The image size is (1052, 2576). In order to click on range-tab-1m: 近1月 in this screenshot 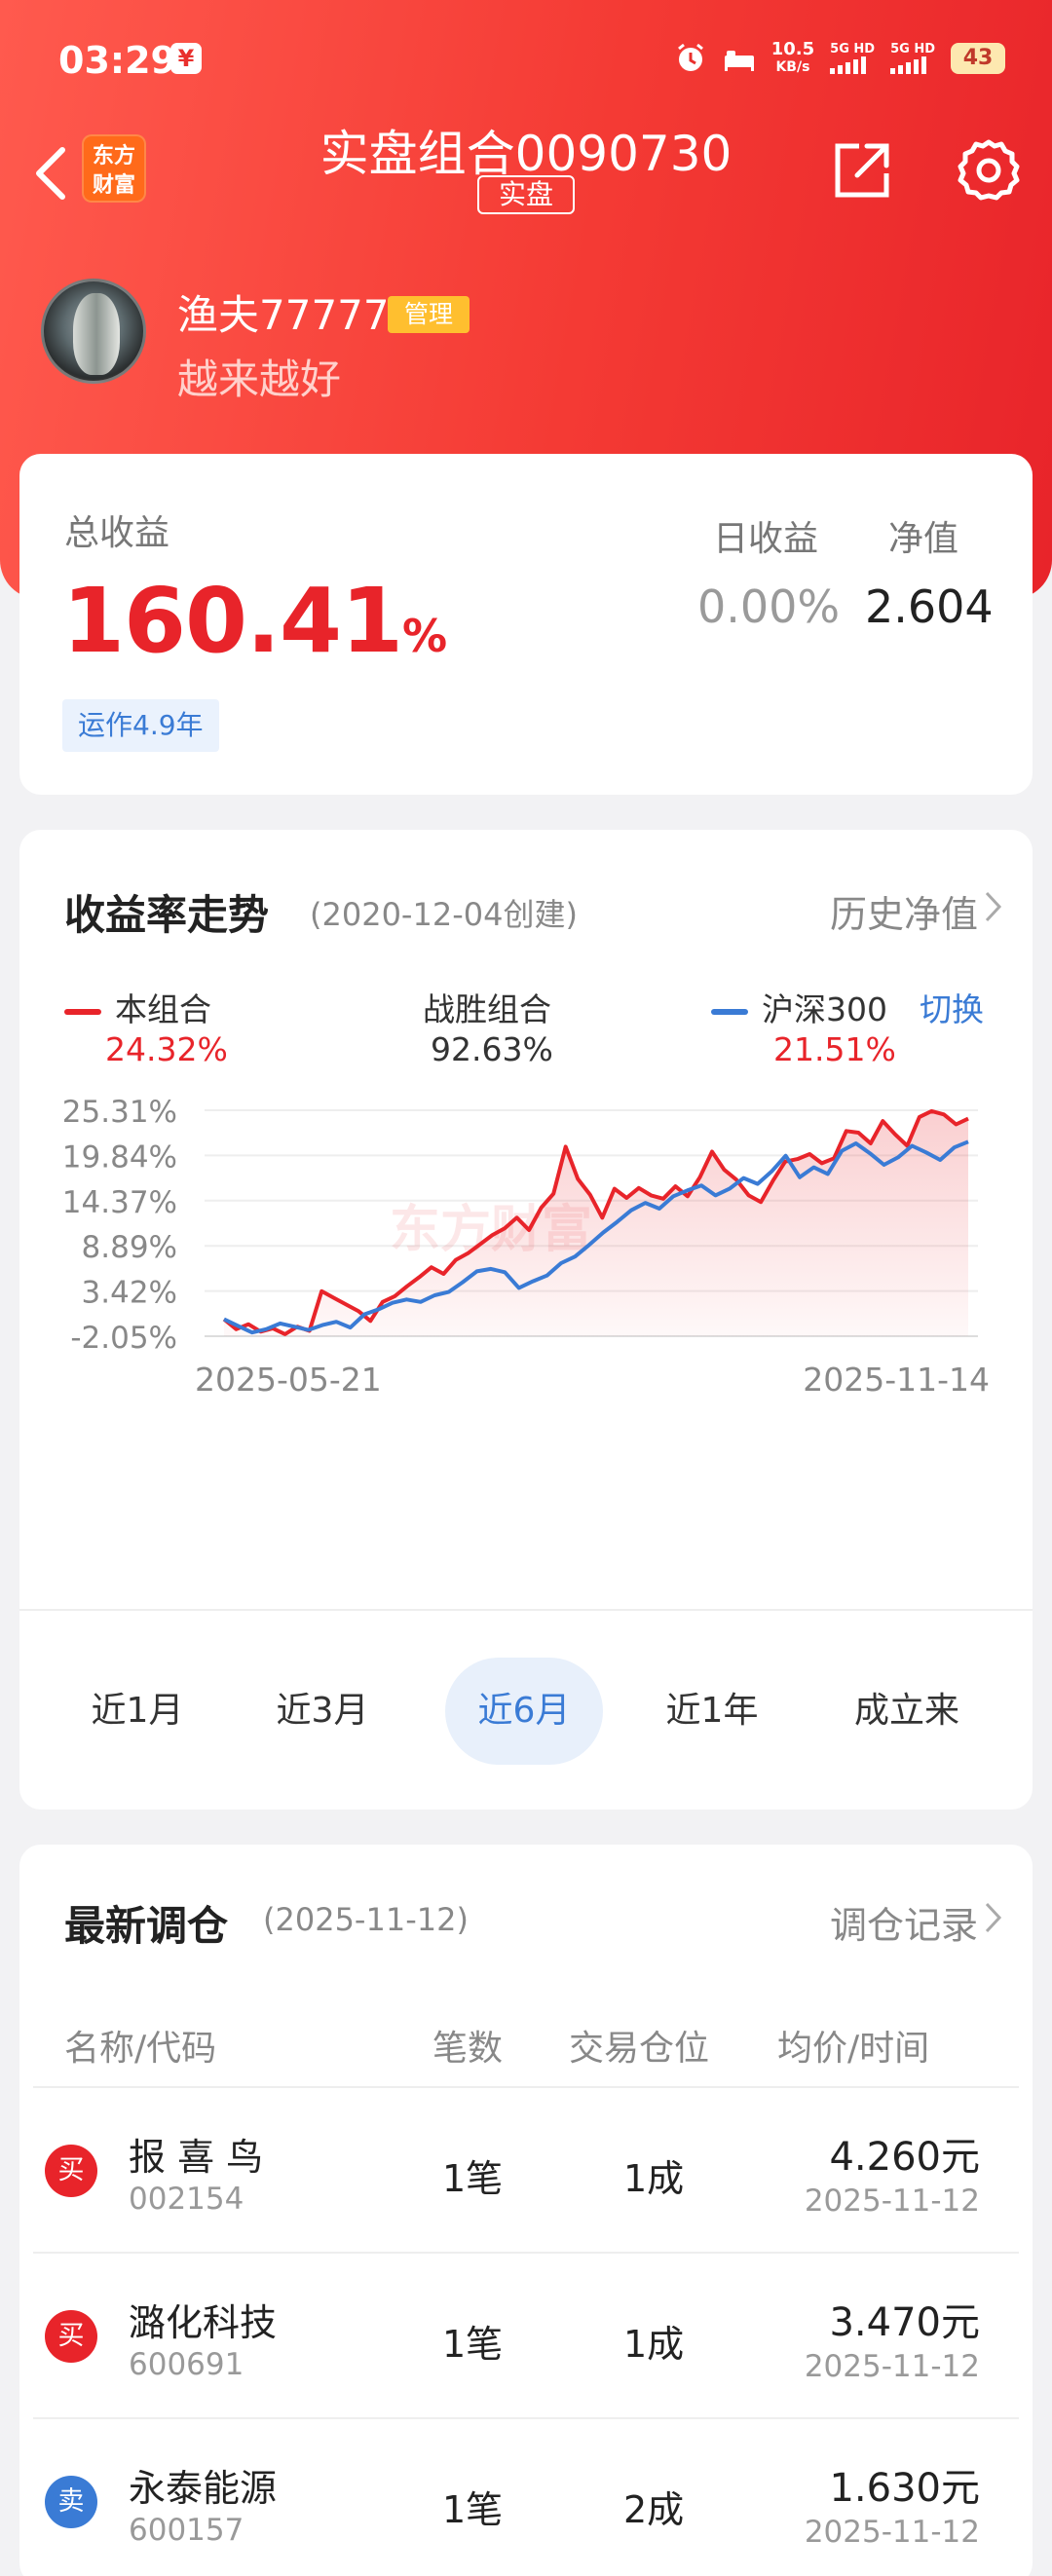, I will do `click(137, 1711)`.